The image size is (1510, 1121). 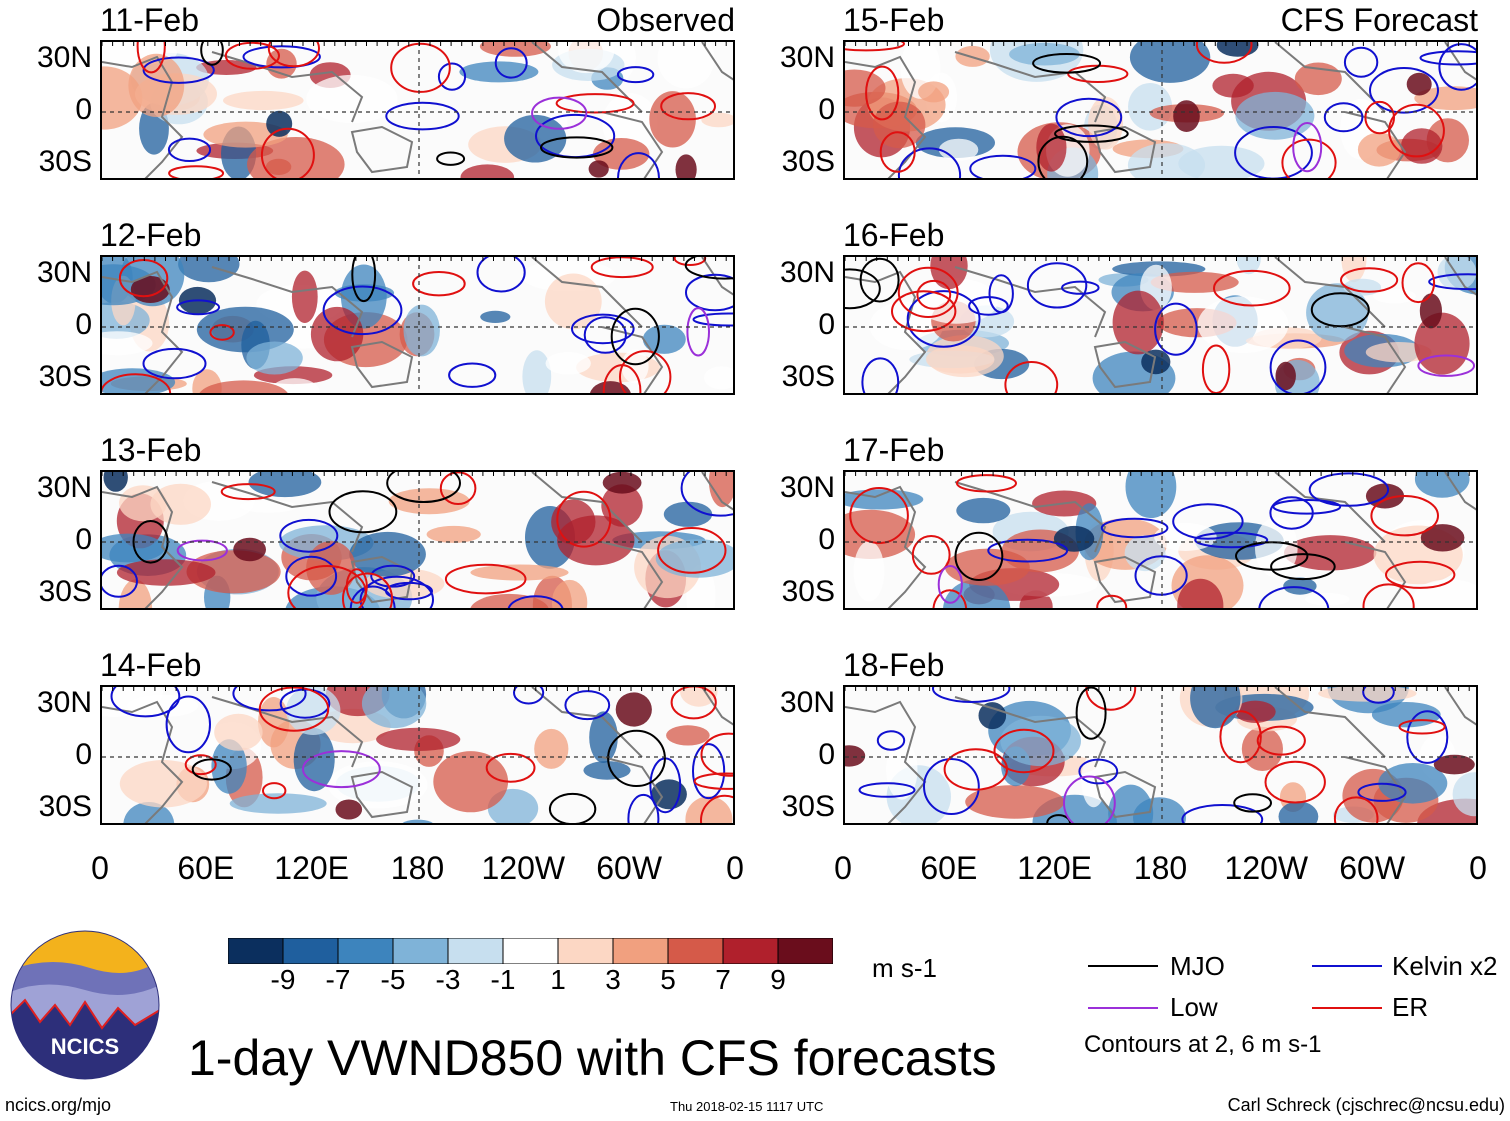 What do you see at coordinates (894, 450) in the screenshot?
I see `panel-date: 17-Feb` at bounding box center [894, 450].